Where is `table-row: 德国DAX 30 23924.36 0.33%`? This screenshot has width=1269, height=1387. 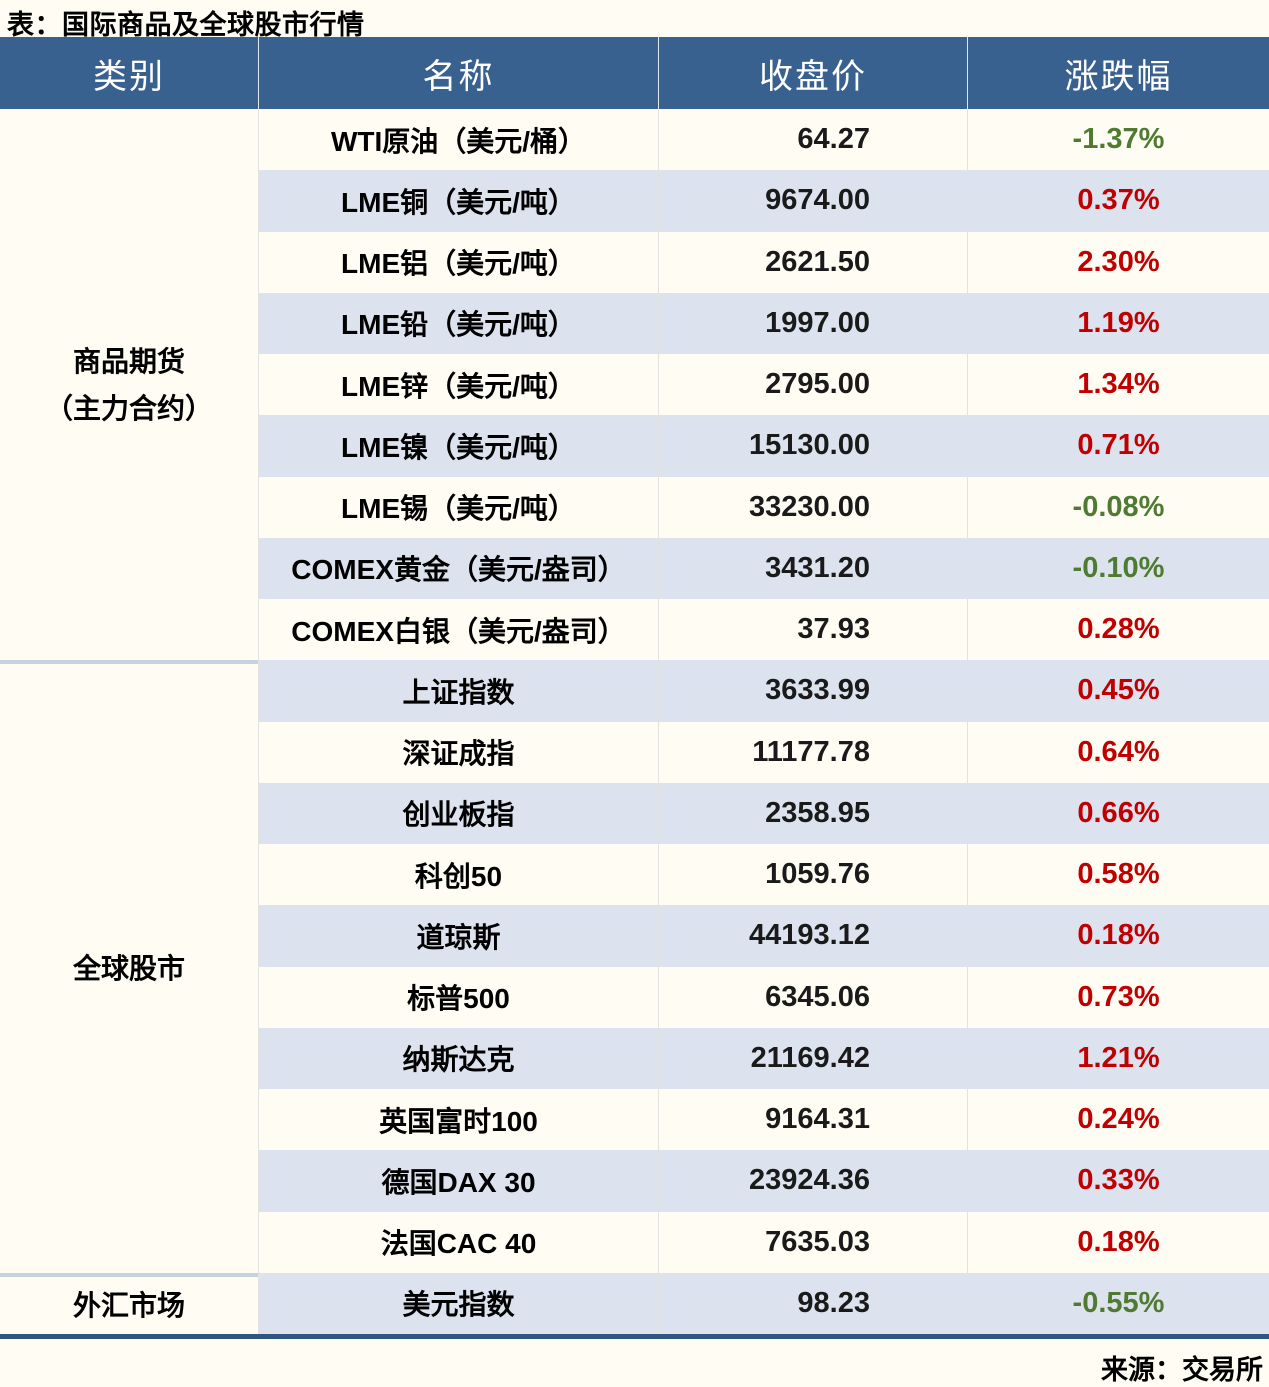 table-row: 德国DAX 30 23924.36 0.33% is located at coordinates (763, 1181).